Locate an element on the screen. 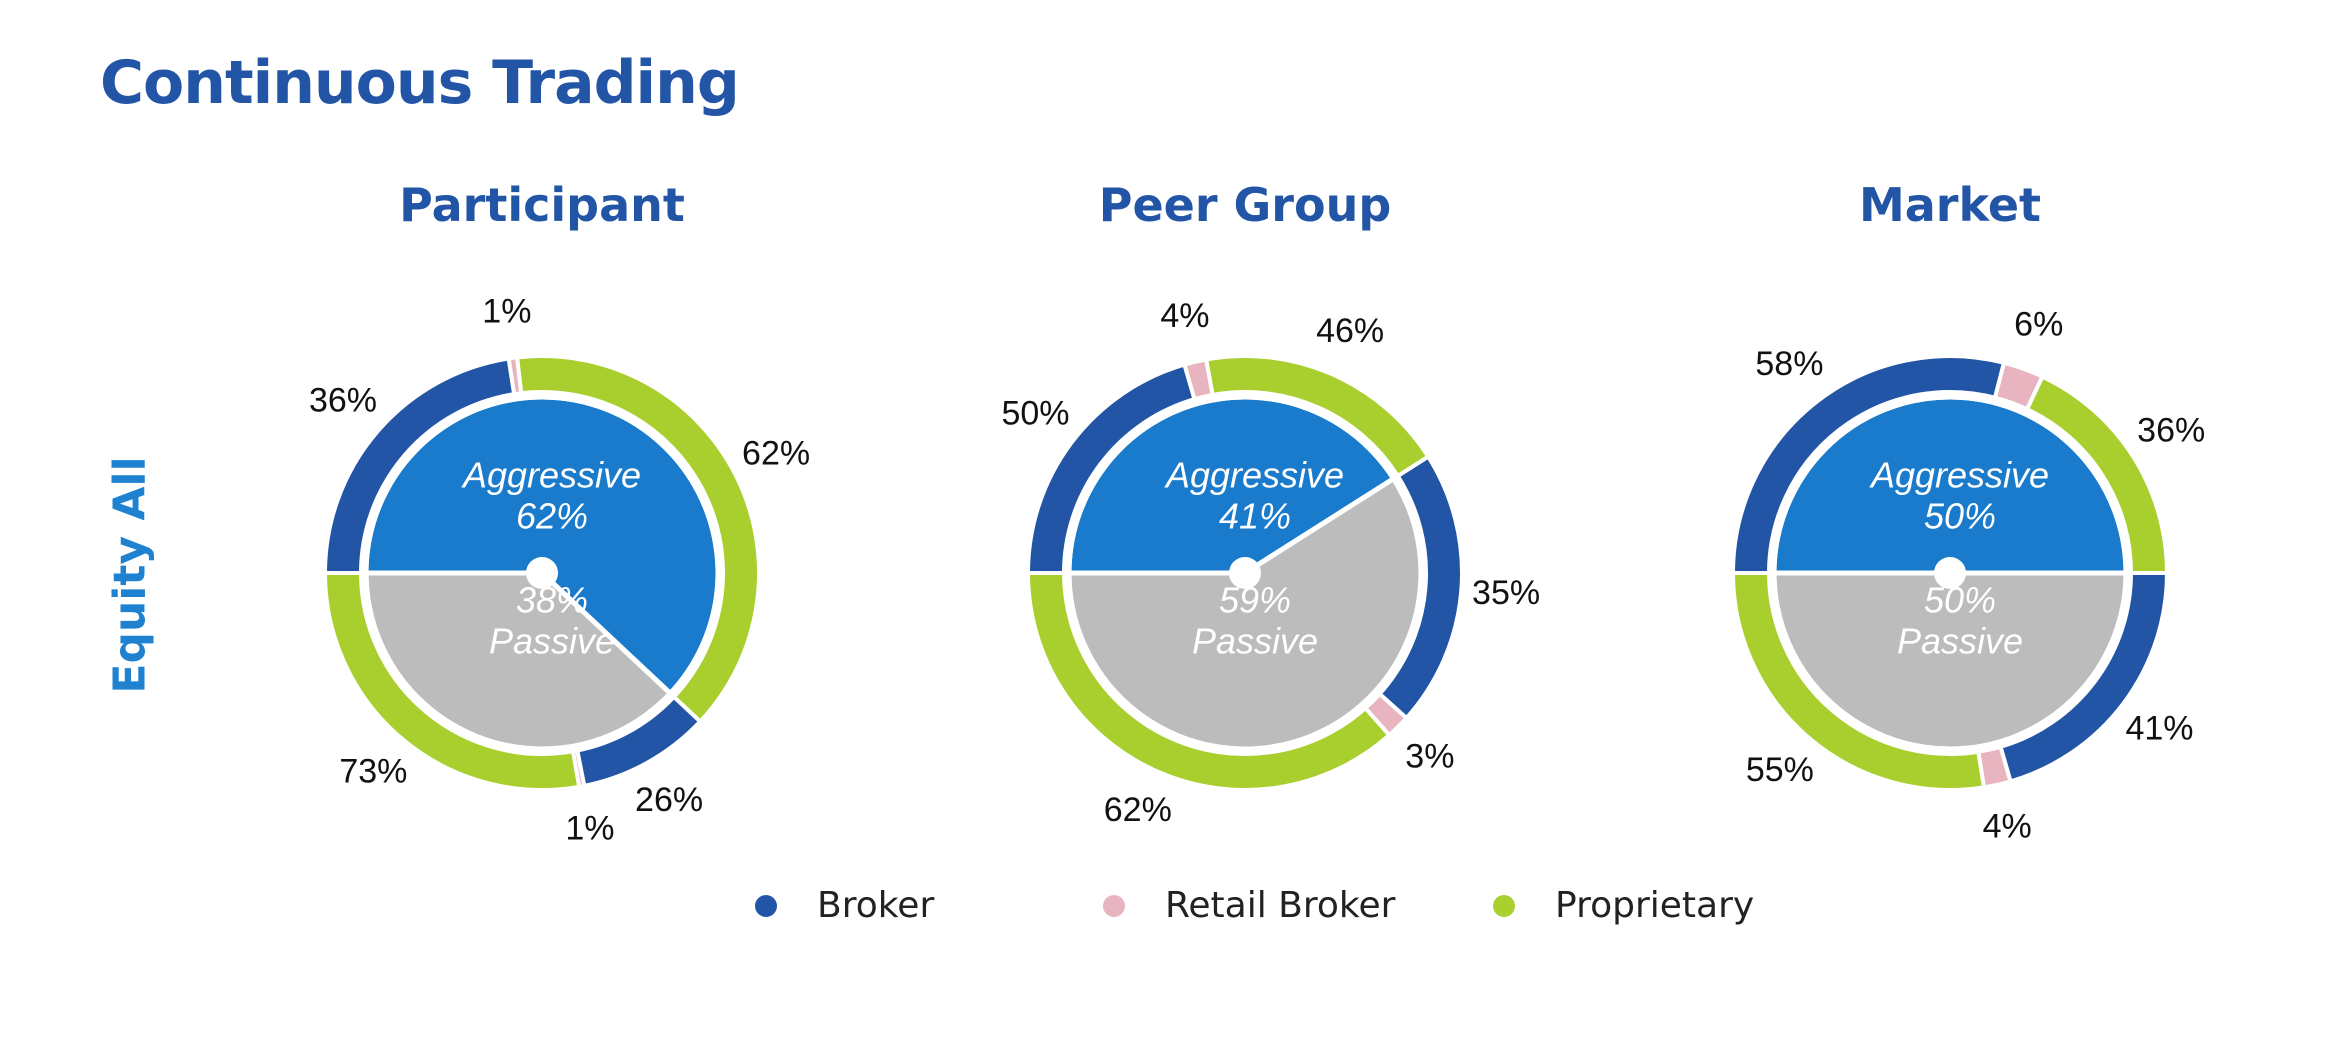 The height and width of the screenshot is (1047, 2349). legend-item-retail-broker: Retail Broker is located at coordinates (1249, 905).